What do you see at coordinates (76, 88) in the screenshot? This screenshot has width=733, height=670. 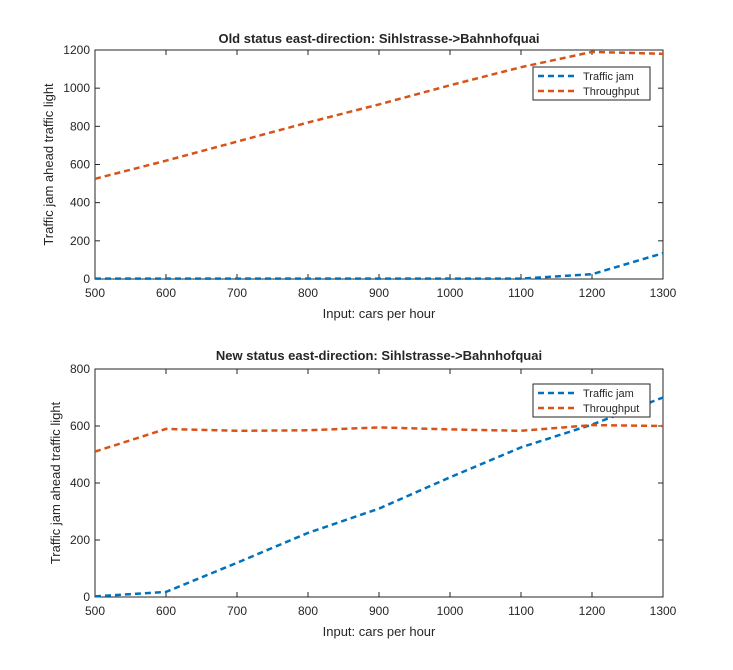 I see `y-tick-label: 1000` at bounding box center [76, 88].